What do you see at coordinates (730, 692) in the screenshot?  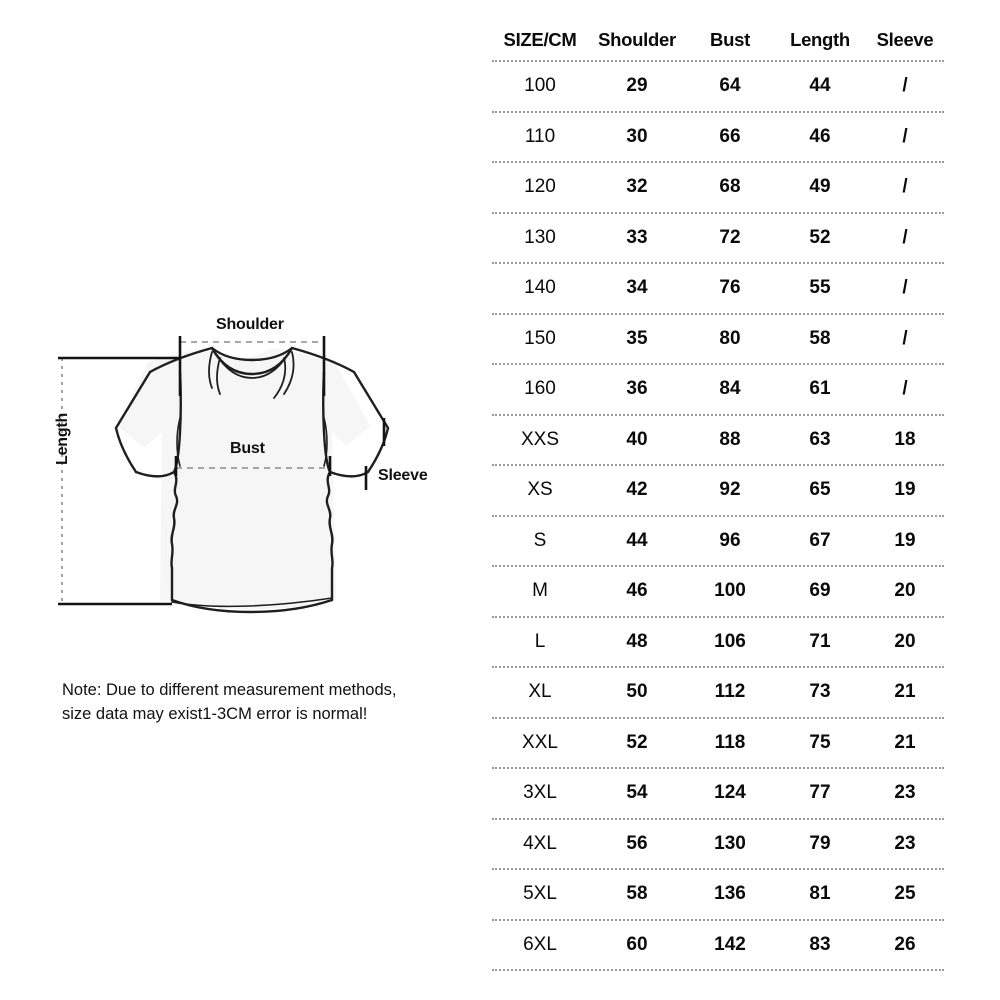 I see `cell-bust: 112` at bounding box center [730, 692].